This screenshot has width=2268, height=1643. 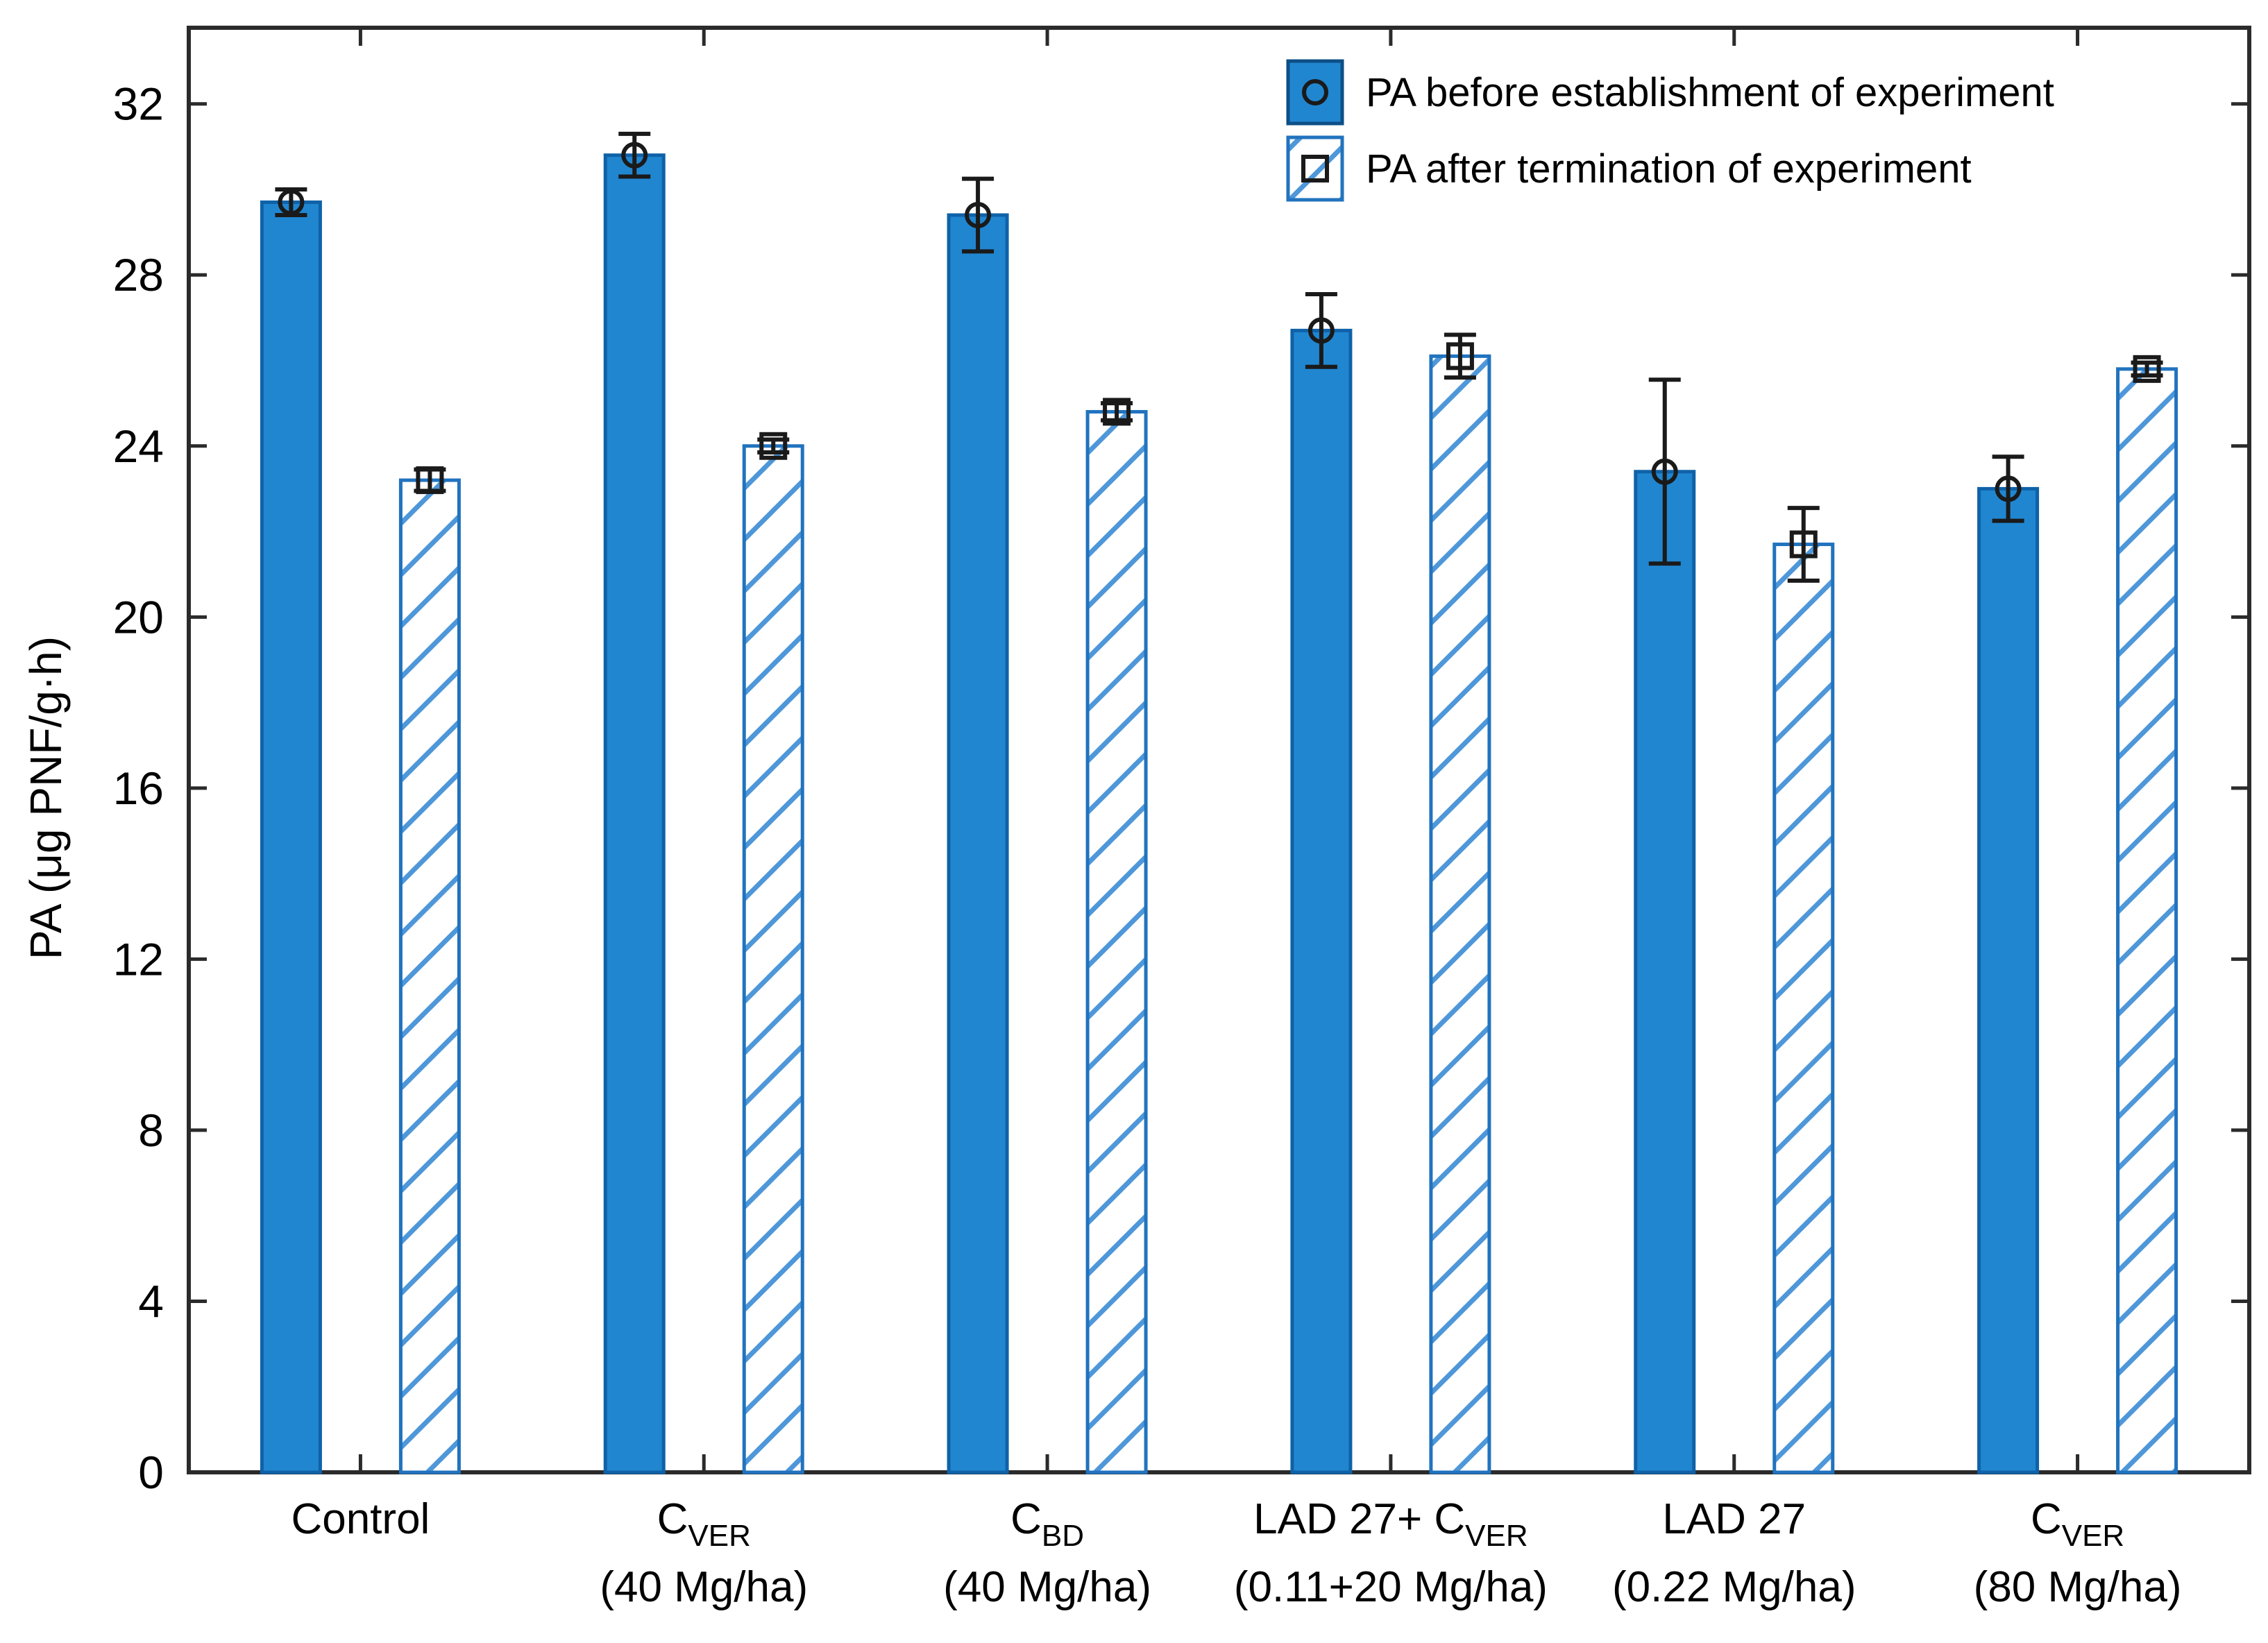 What do you see at coordinates (151, 1130) in the screenshot?
I see `y-tick-label-8: 8` at bounding box center [151, 1130].